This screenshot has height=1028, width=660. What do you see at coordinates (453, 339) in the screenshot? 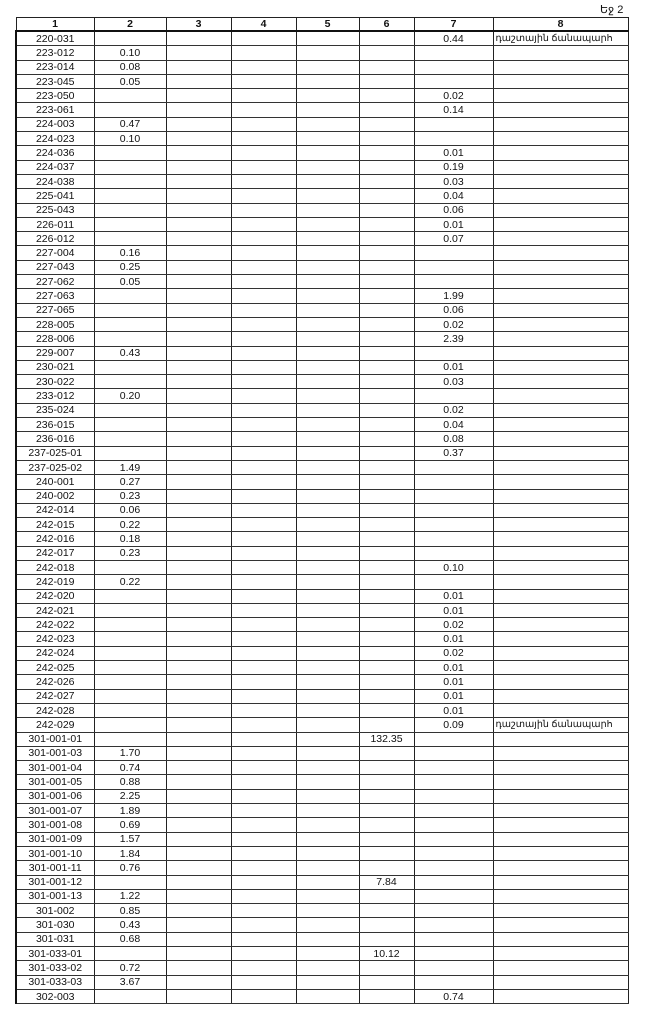
I see `value-cell: 2.39` at bounding box center [453, 339].